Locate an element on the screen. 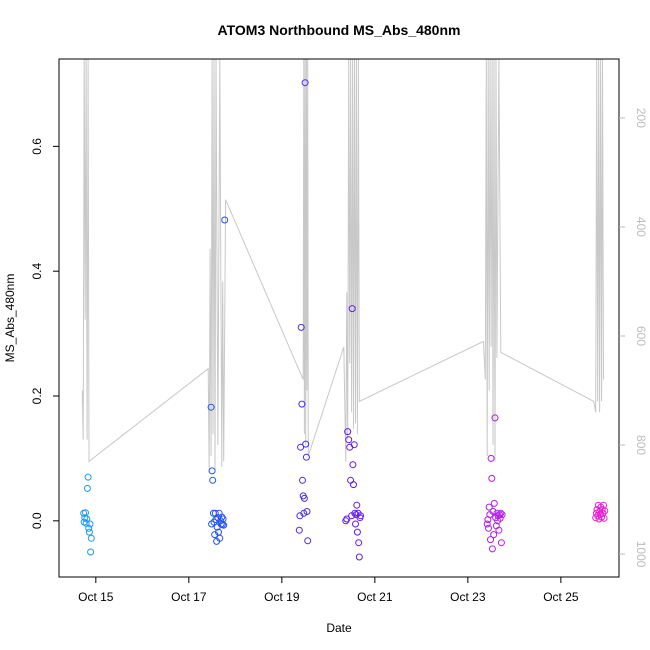 This screenshot has width=650, height=650. x-axis-label: Date is located at coordinates (339, 628).